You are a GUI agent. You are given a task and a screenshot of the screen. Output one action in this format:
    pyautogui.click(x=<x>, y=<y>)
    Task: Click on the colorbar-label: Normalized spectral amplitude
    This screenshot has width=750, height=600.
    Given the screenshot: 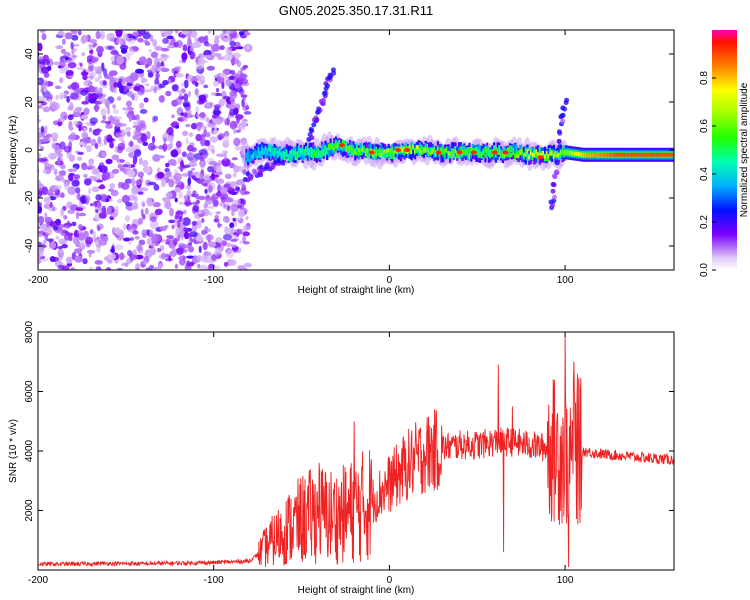 What is the action you would take?
    pyautogui.click(x=744, y=149)
    